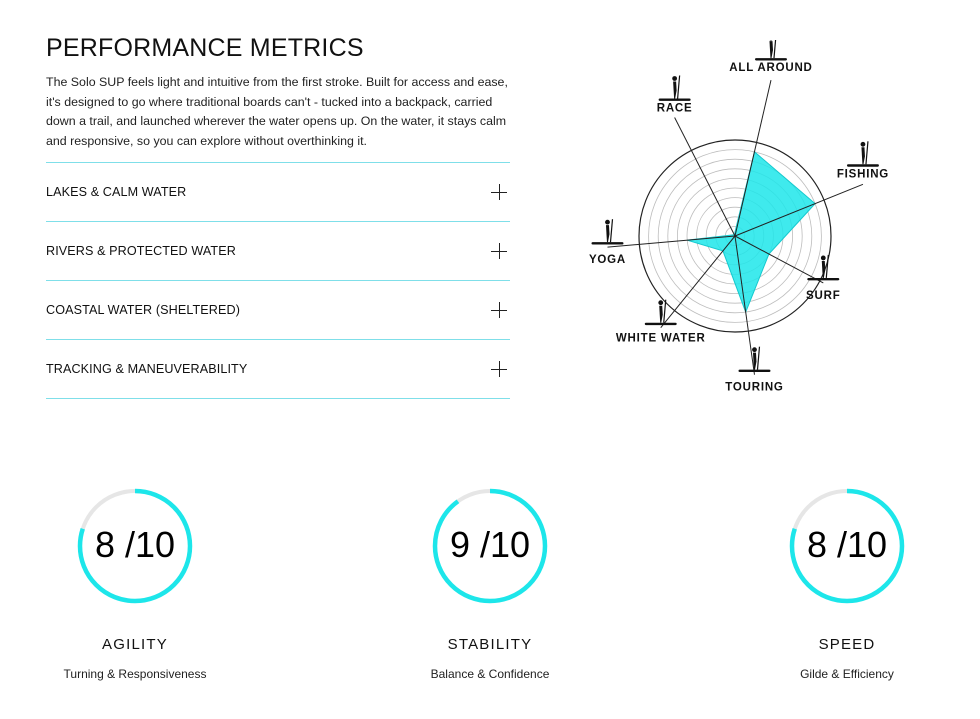 The height and width of the screenshot is (719, 980). I want to click on accordion-item-label: RIVERS & PROTECTED WATER, so click(141, 251).